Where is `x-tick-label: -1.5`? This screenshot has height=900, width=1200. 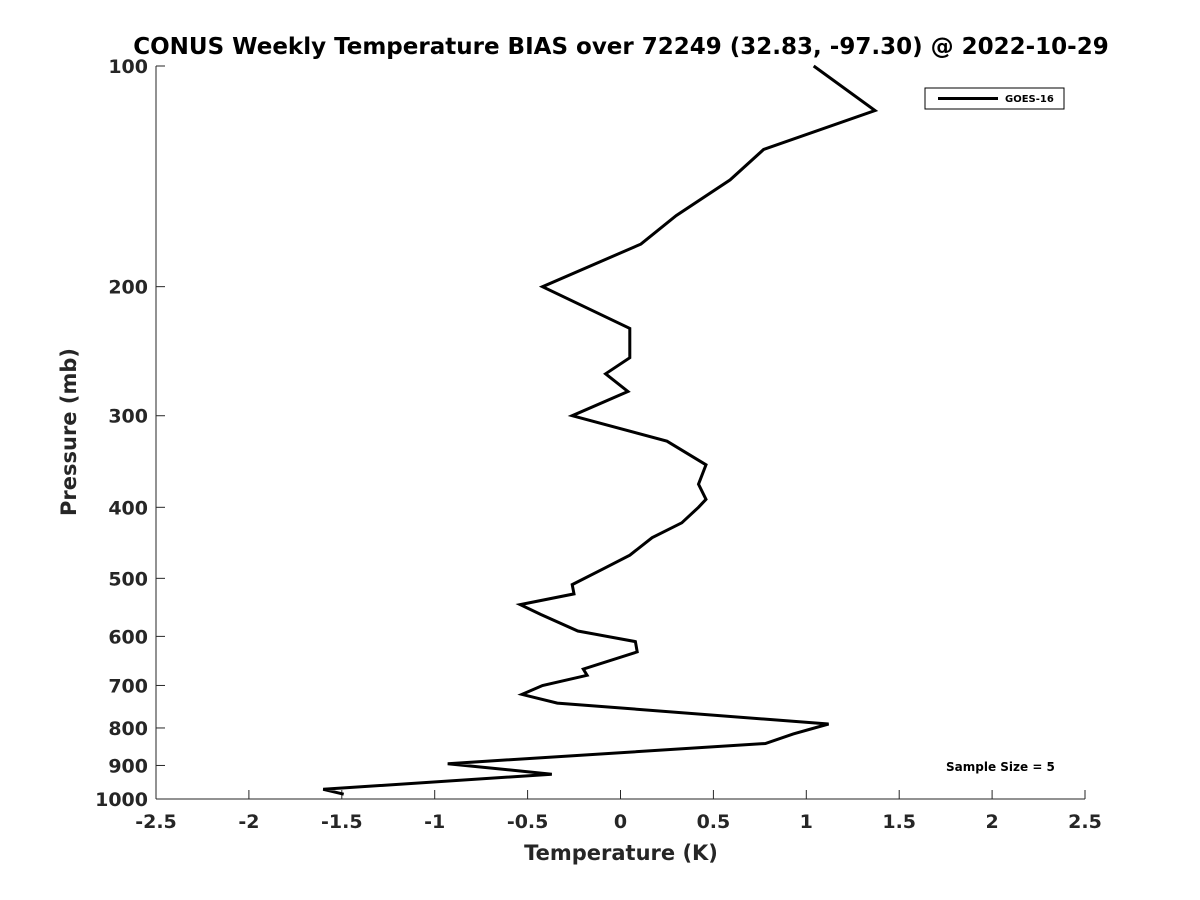 x-tick-label: -1.5 is located at coordinates (342, 822).